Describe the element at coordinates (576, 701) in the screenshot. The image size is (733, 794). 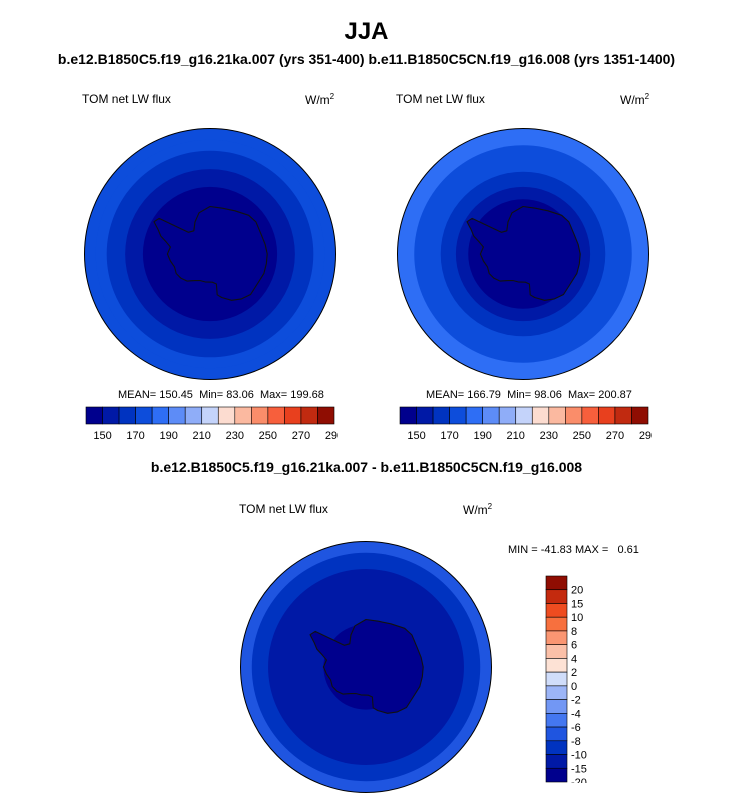
I see `colorbar-tick-label: -2` at that location.